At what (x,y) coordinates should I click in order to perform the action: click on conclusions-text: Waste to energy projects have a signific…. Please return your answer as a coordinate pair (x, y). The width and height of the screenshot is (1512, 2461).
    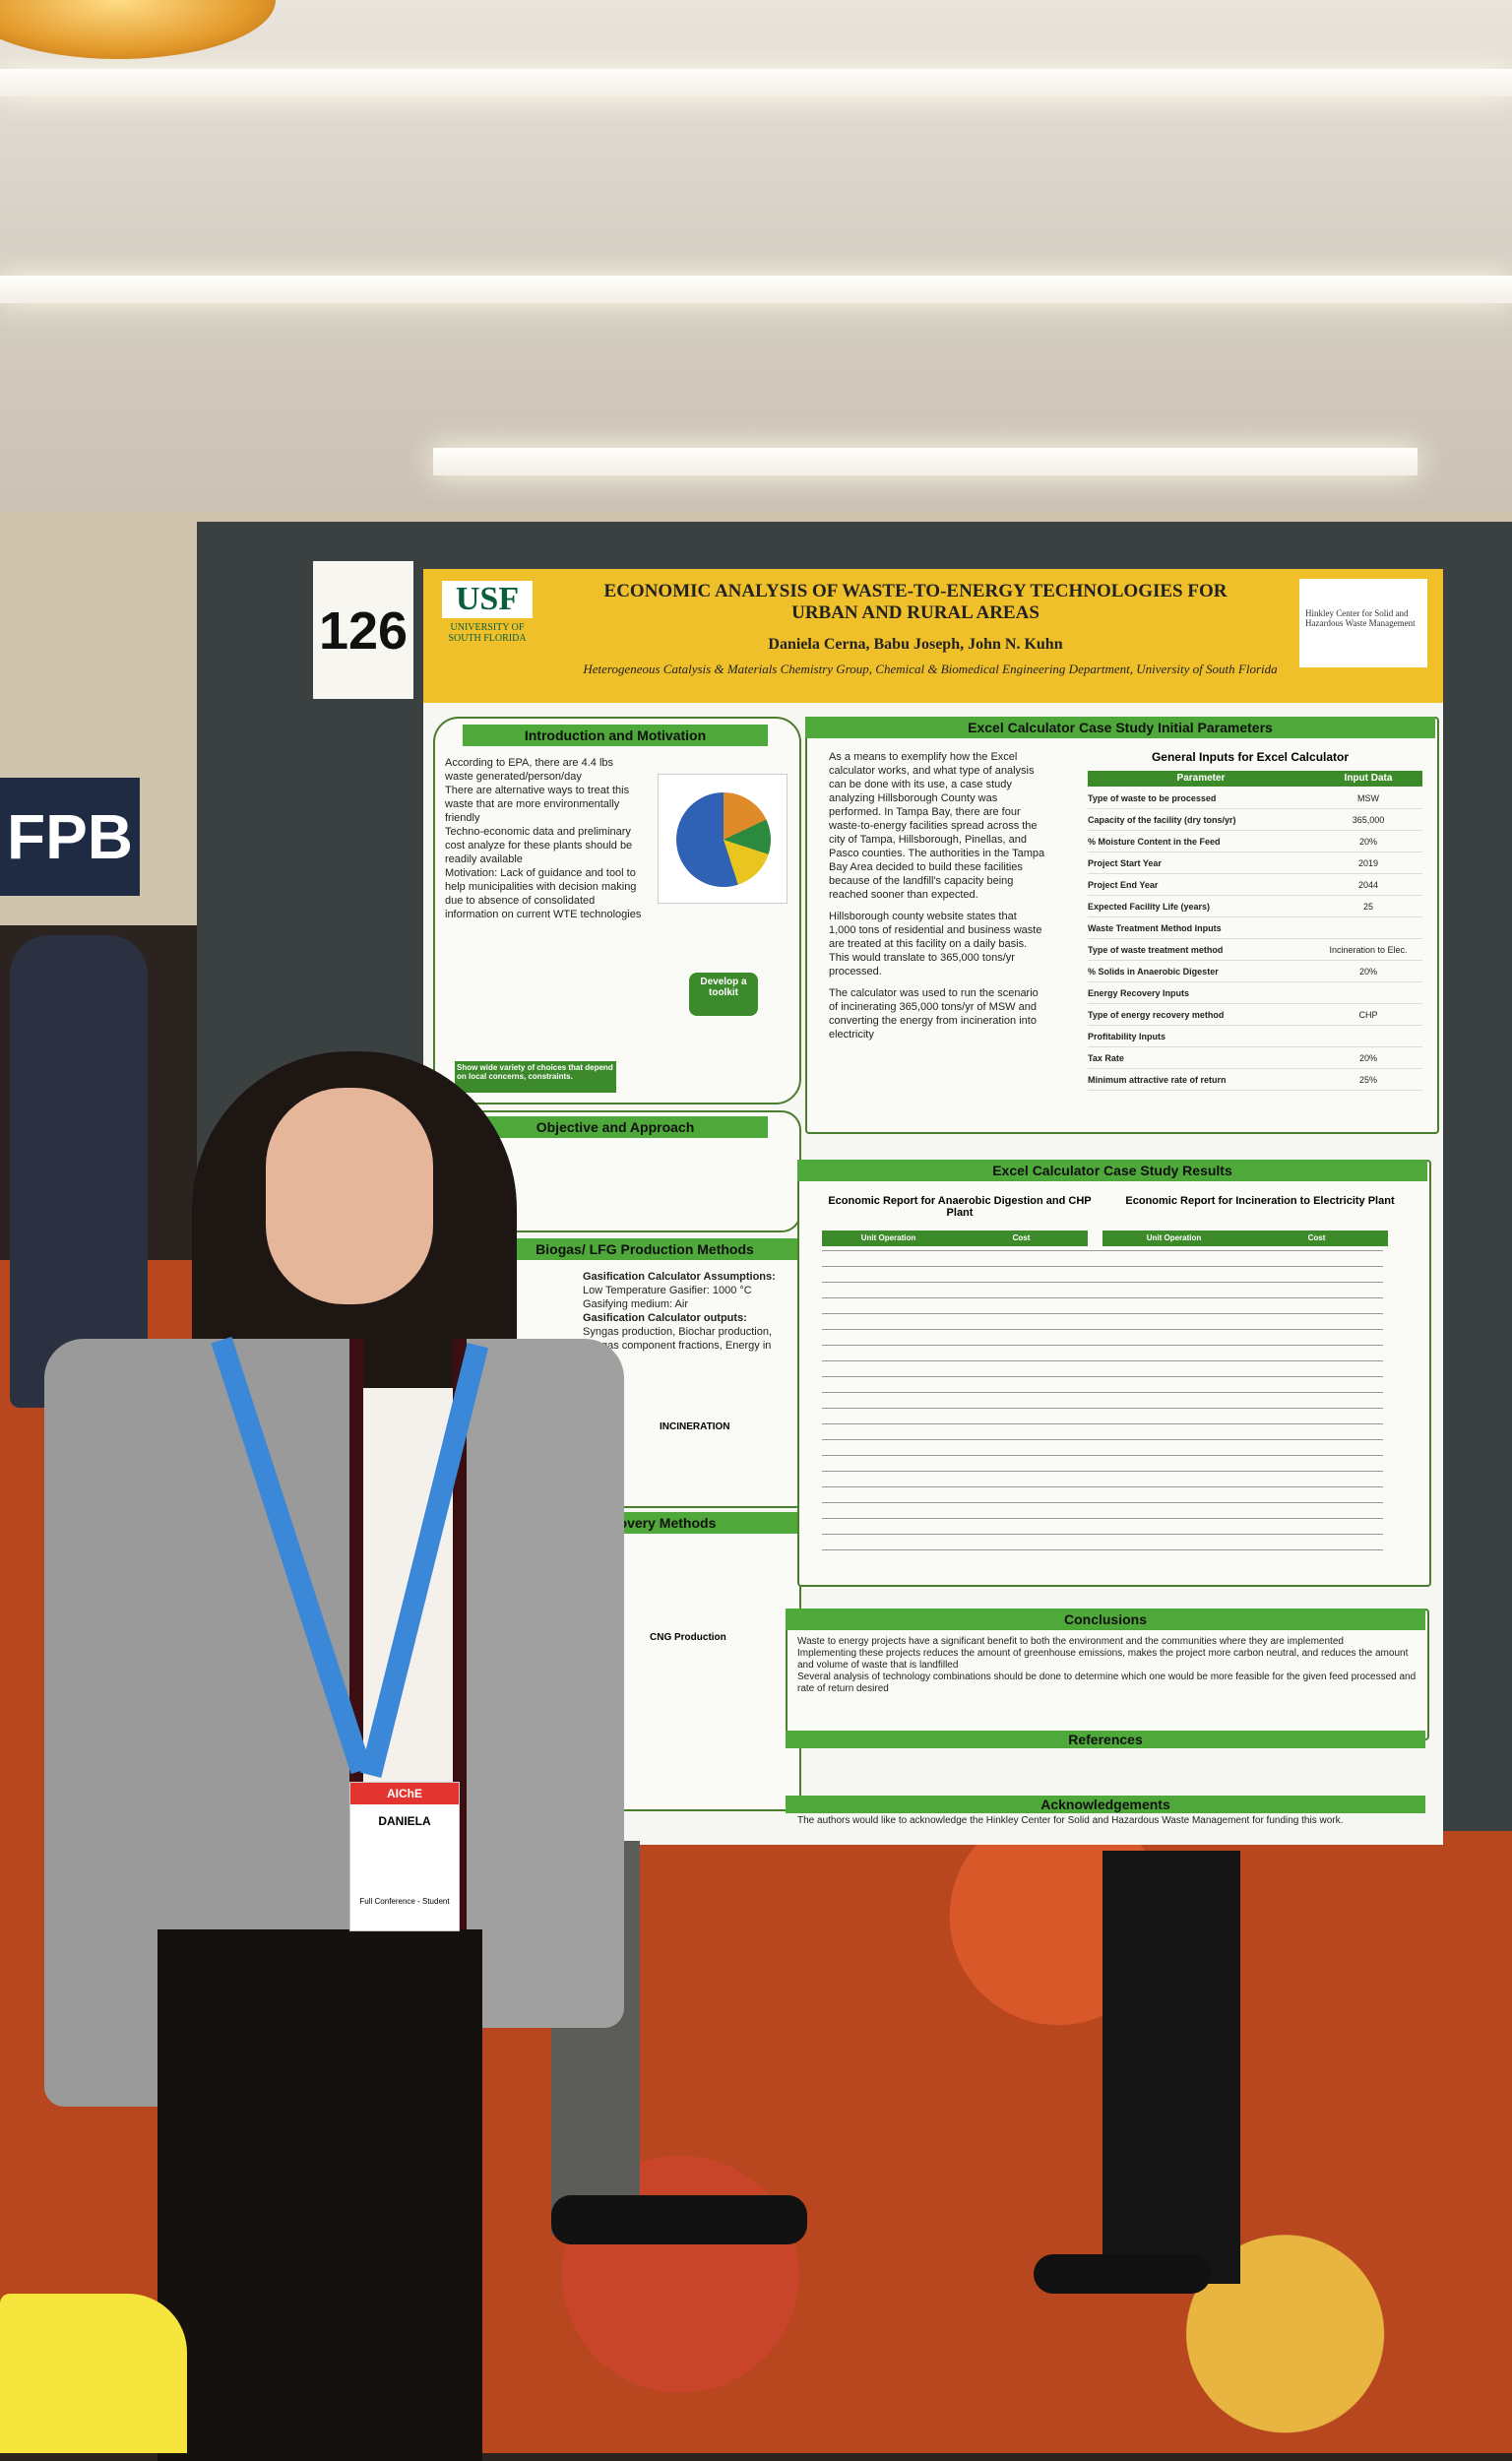
    Looking at the image, I should click on (1107, 1665).